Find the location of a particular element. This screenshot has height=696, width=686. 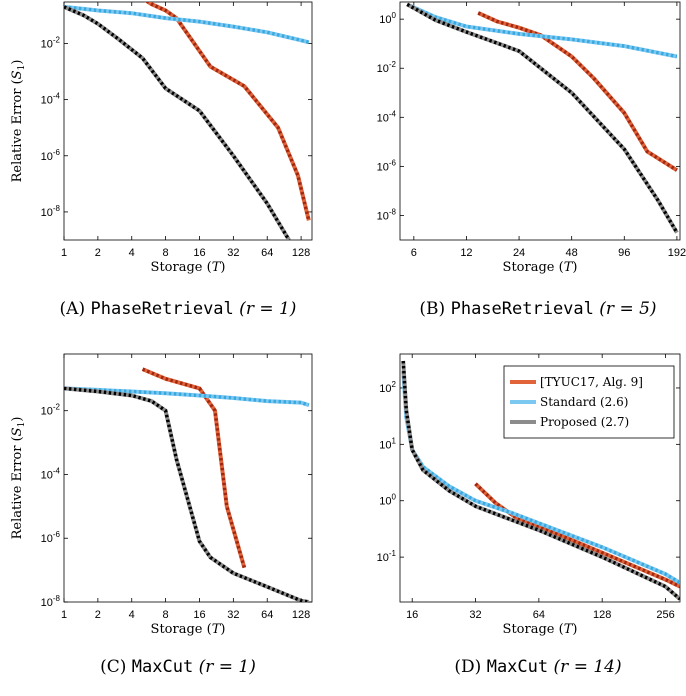

legend-label: Proposed (2.7) is located at coordinates (584, 422).